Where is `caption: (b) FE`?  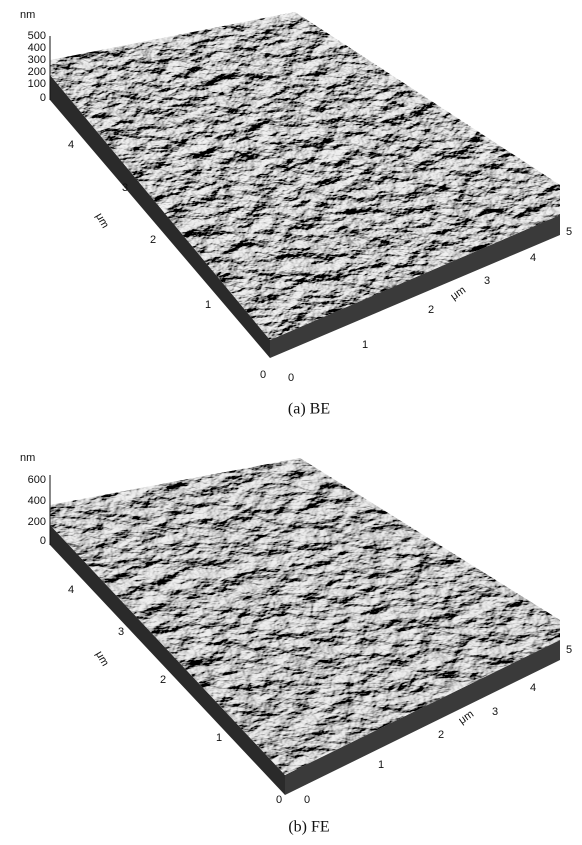 caption: (b) FE is located at coordinates (308, 827).